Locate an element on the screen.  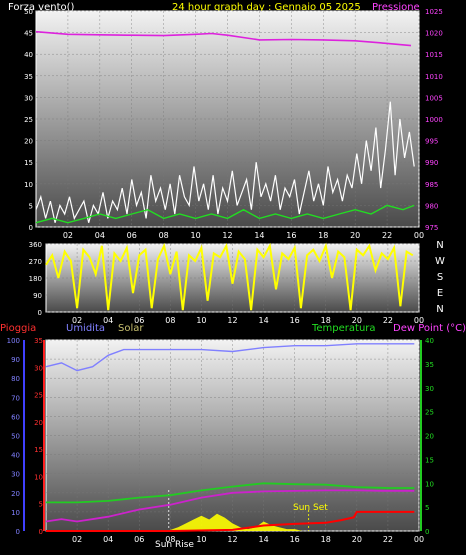
humidity-tick-label: 20 is located at coordinates (15, 494).